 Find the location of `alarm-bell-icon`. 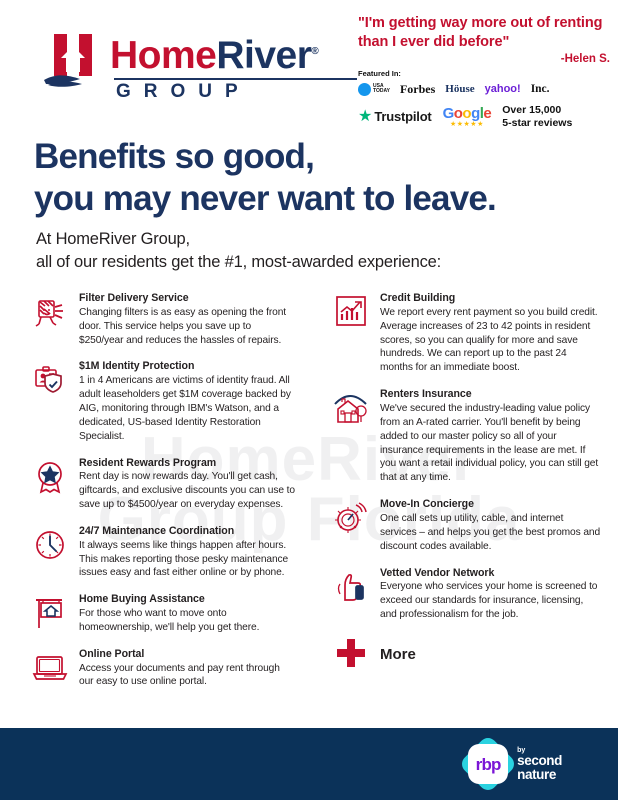

alarm-bell-icon is located at coordinates (351, 518).